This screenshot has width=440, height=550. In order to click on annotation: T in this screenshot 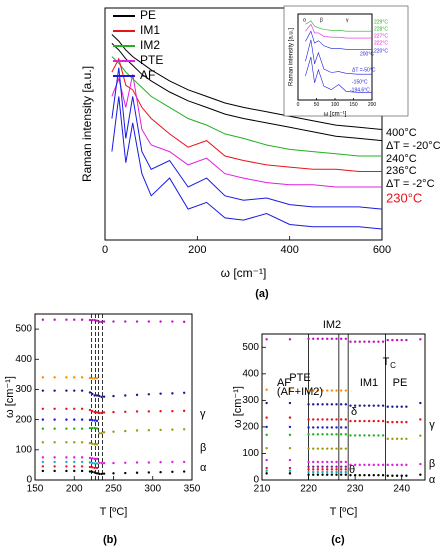, I will do `click(386, 362)`.